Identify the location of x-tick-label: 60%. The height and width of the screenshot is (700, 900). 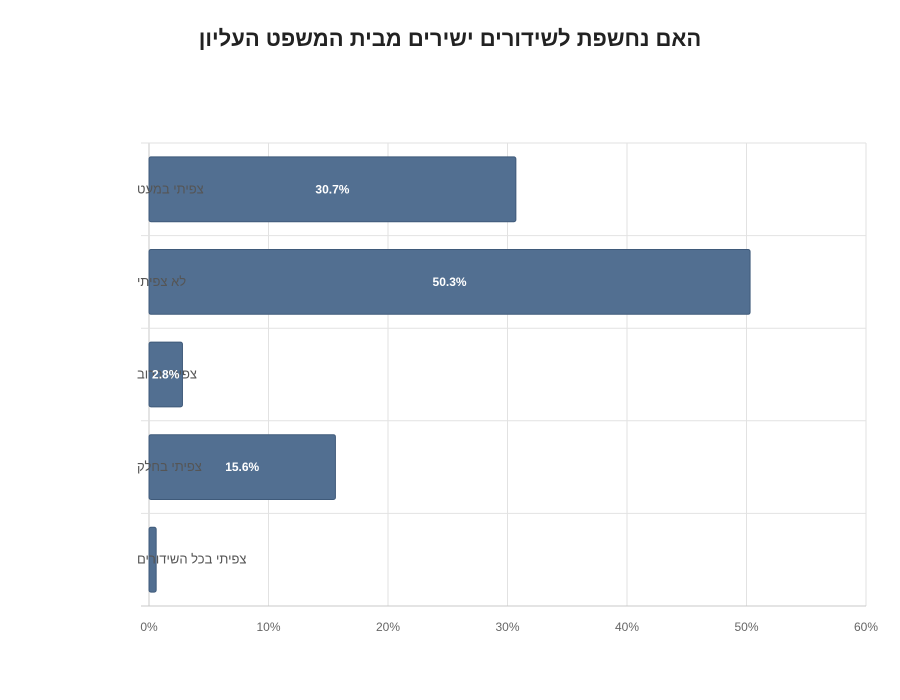
(866, 627).